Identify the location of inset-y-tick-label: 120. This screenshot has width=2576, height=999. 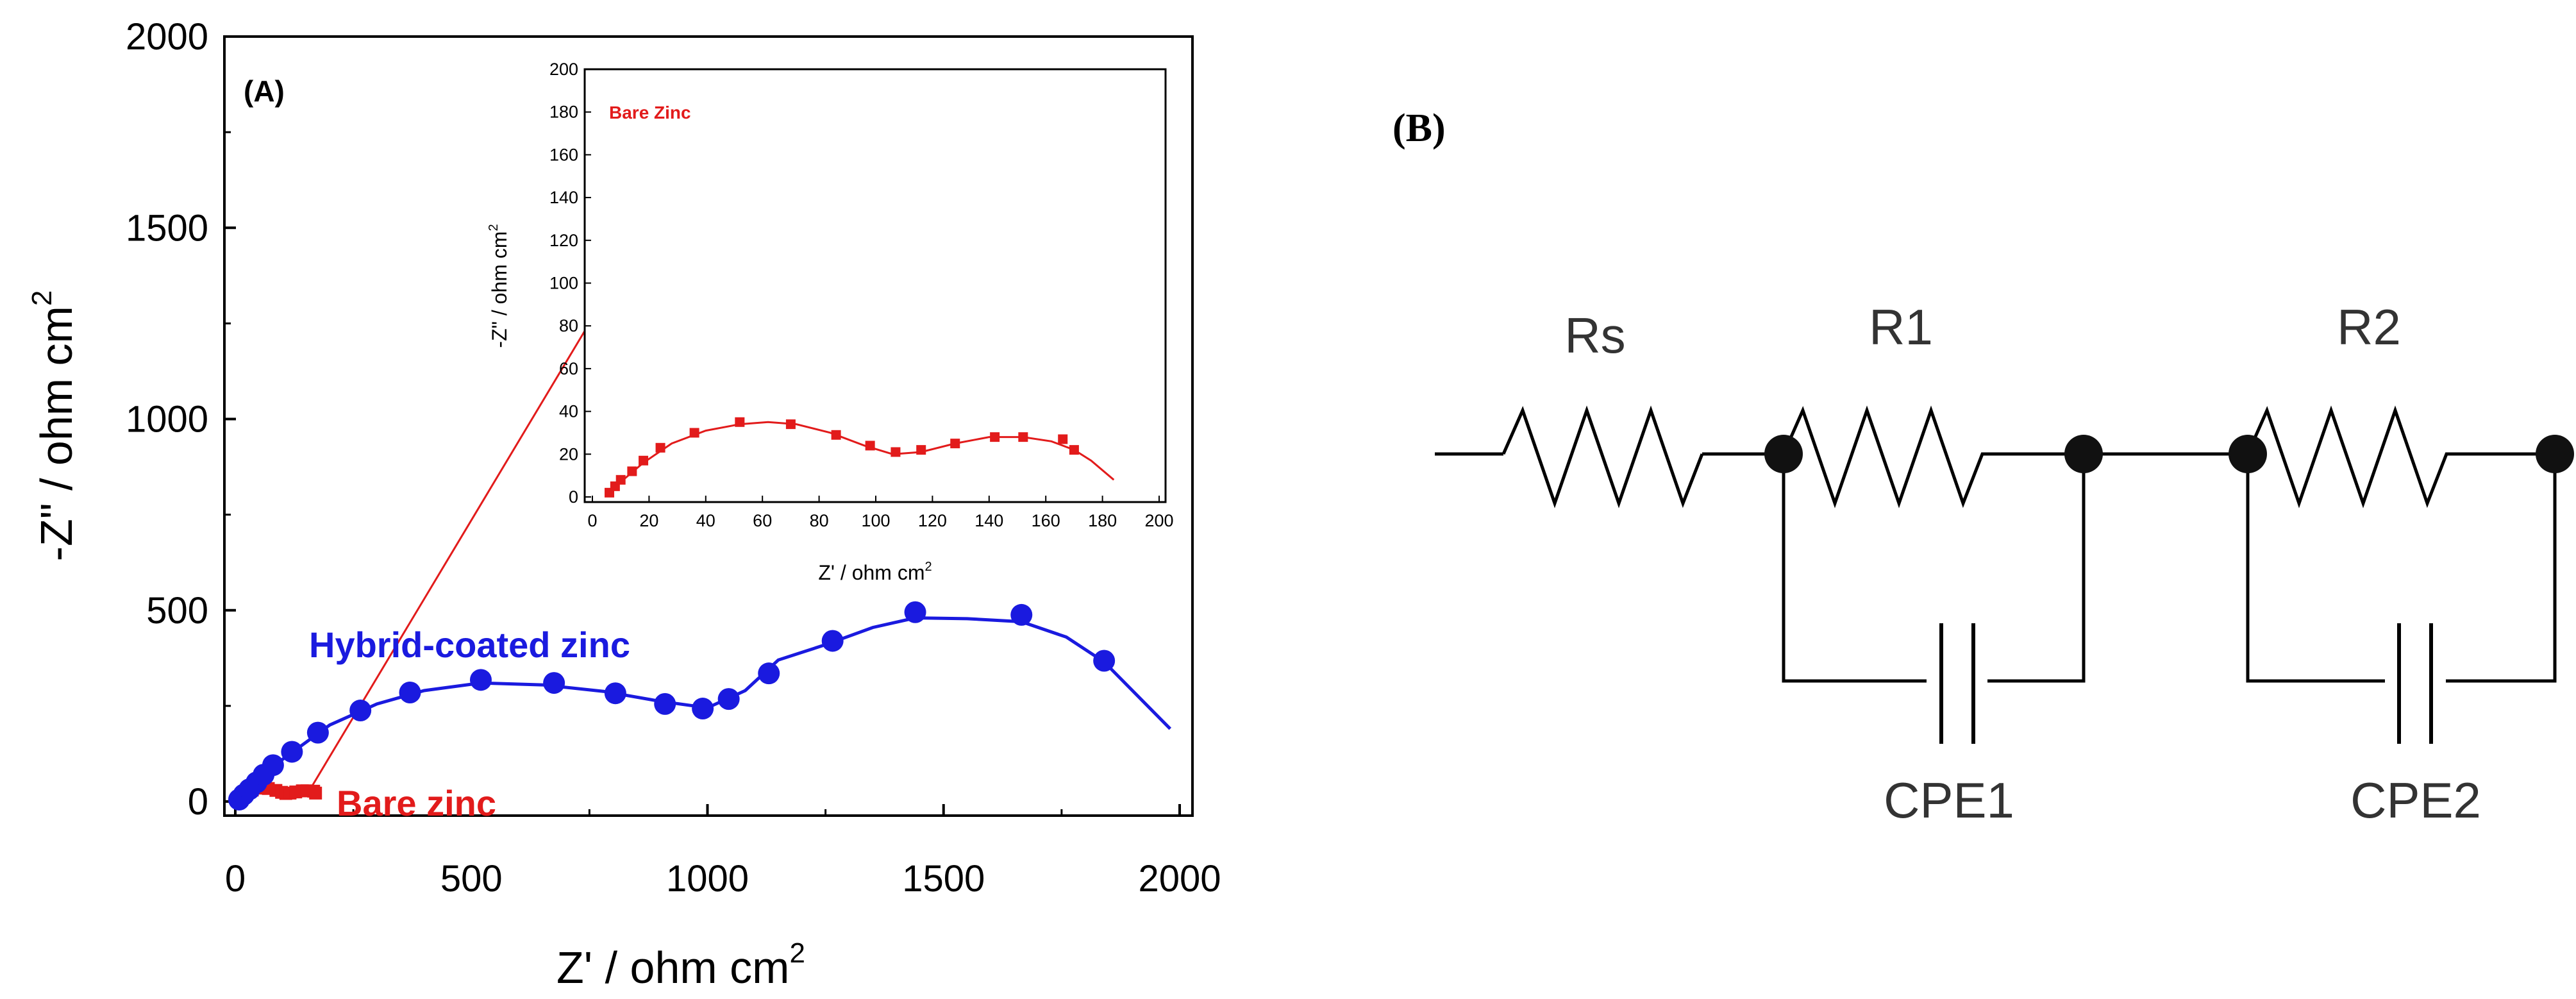
(563, 241).